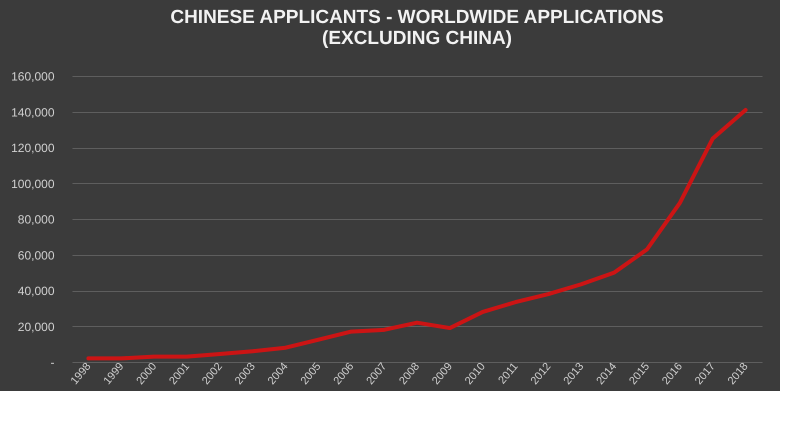 Image resolution: width=800 pixels, height=429 pixels. Describe the element at coordinates (33, 77) in the screenshot. I see `y-tick-label: 160,000` at that location.